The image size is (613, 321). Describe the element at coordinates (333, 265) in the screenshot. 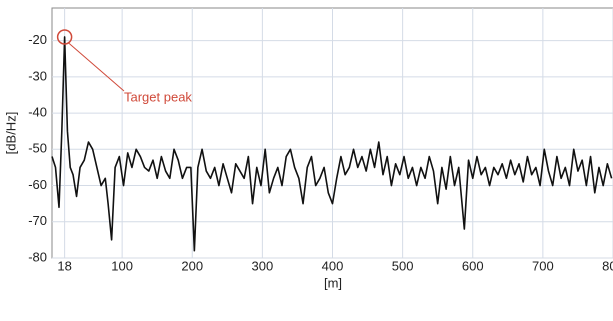

I see `x-tick-label: 400` at that location.